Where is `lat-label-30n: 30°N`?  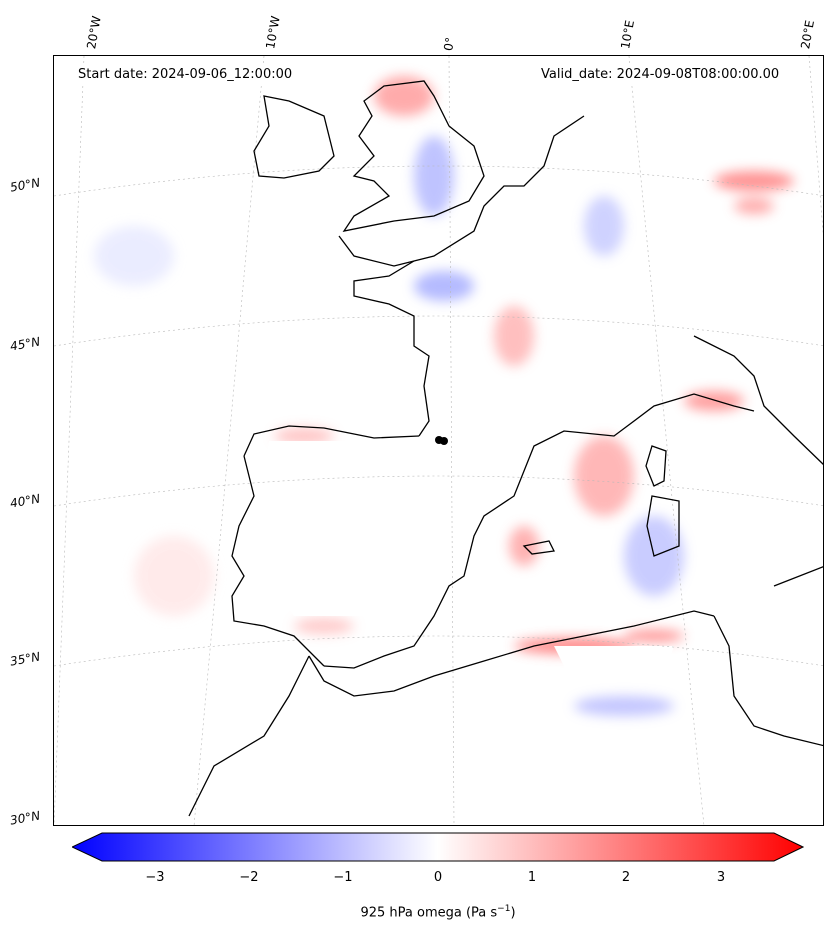
lat-label-30n: 30°N is located at coordinates (25, 818).